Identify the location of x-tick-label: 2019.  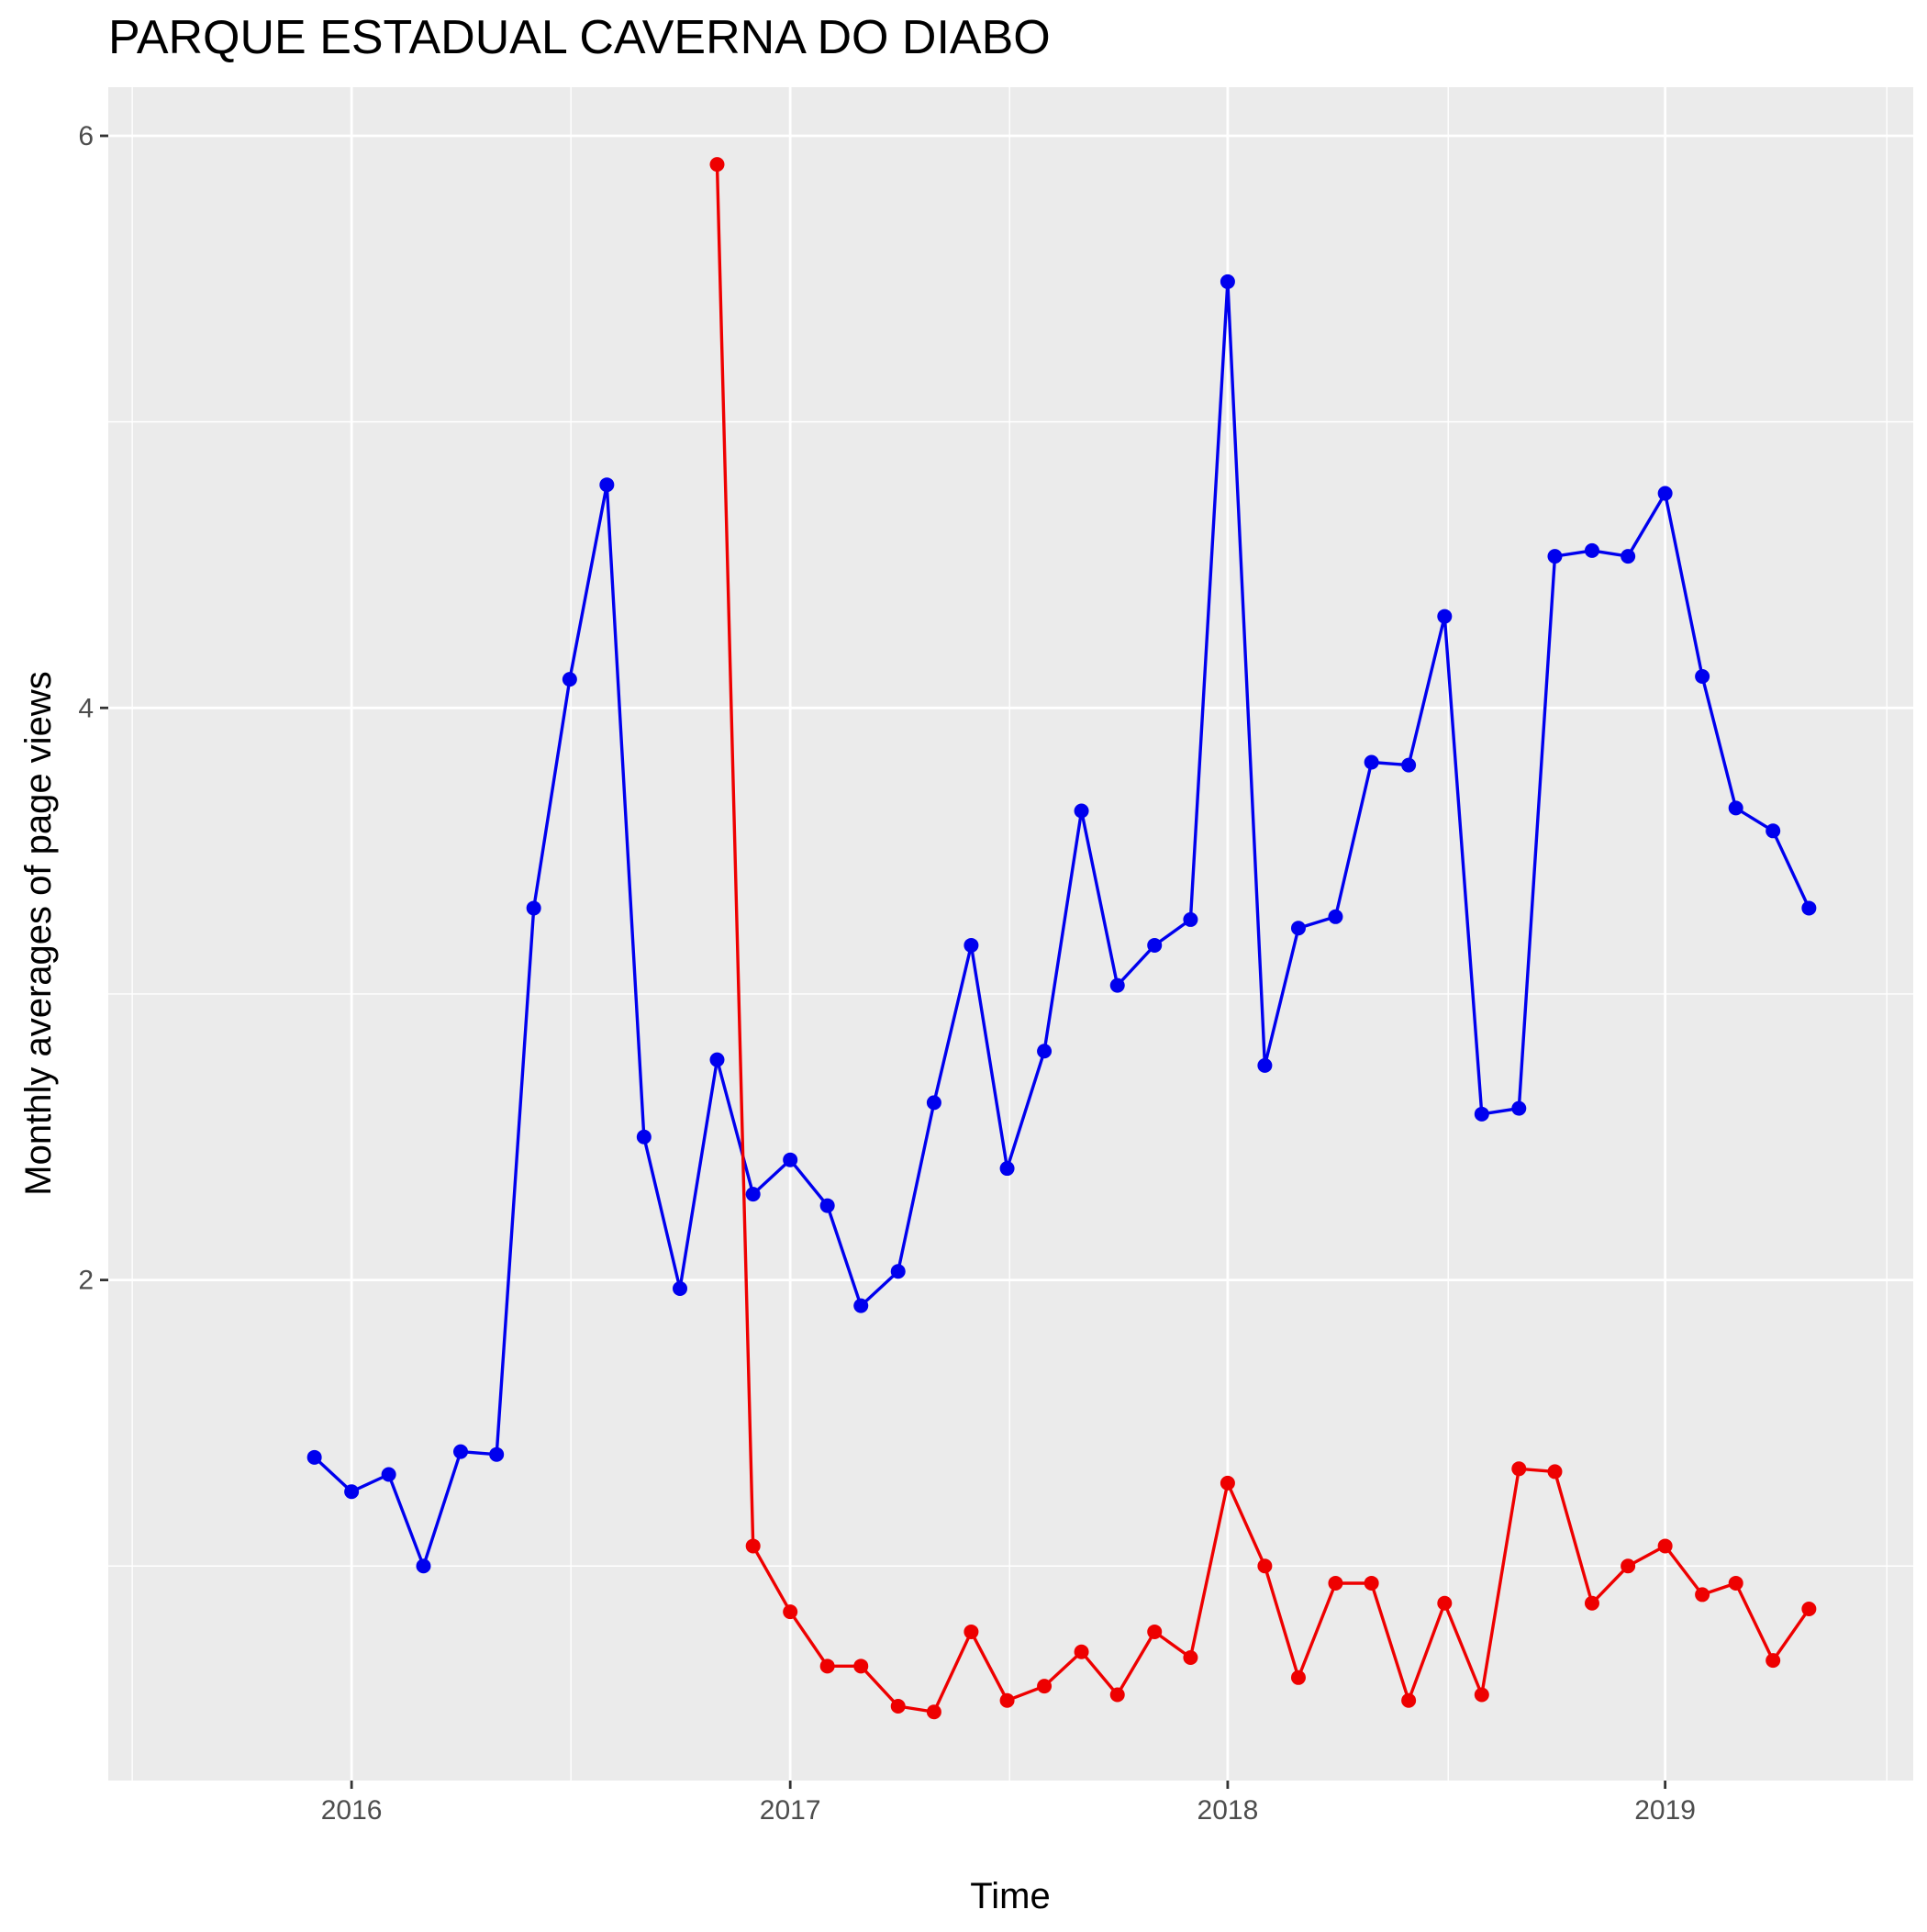
(1665, 1810).